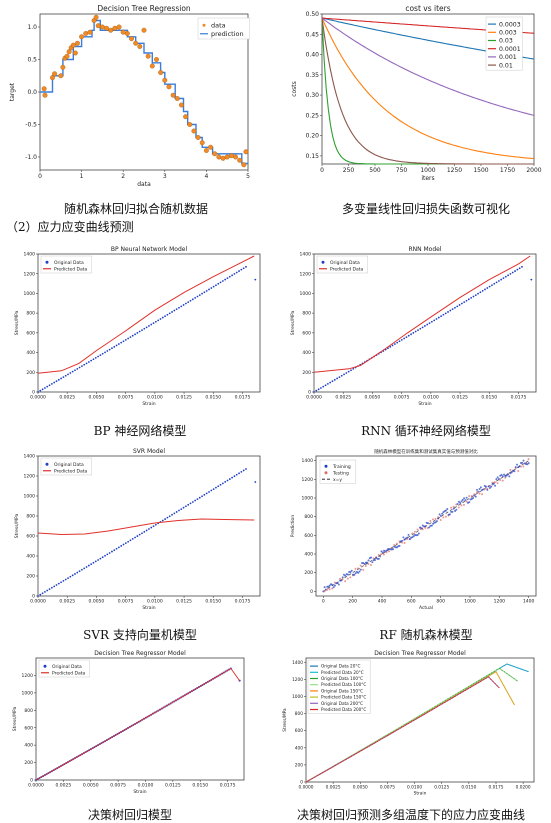  I want to click on x-tick-label: 800, so click(440, 602).